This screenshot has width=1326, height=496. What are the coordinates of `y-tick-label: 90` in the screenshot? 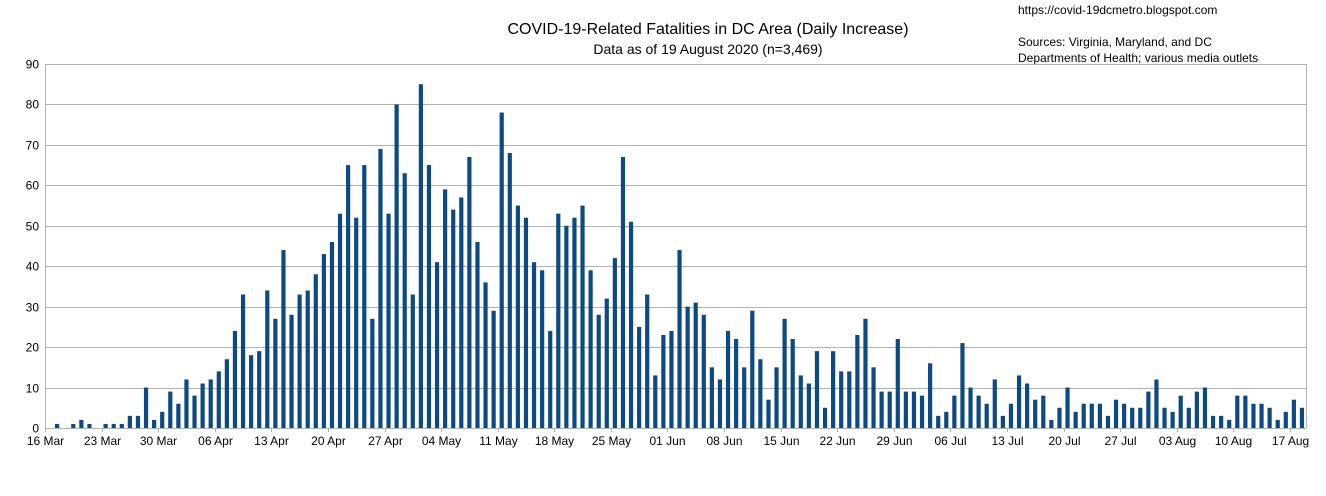 It's located at (33, 65).